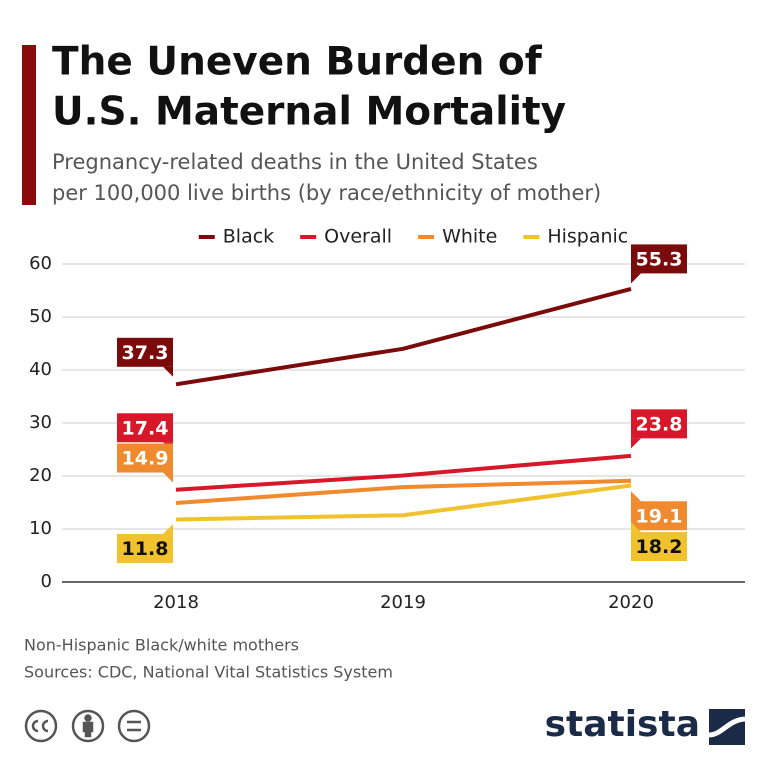 The height and width of the screenshot is (772, 768). Describe the element at coordinates (309, 112) in the screenshot. I see `chart-title: U.S. Maternal Mortality` at that location.